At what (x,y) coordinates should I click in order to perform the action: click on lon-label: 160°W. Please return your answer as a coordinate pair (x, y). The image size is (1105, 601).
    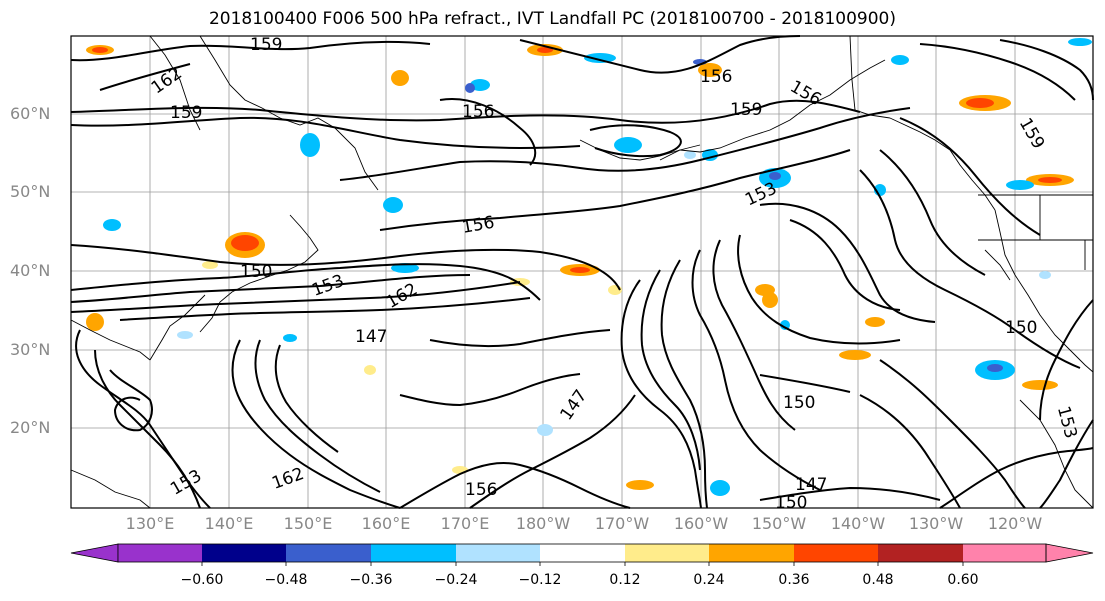
    Looking at the image, I should click on (701, 523).